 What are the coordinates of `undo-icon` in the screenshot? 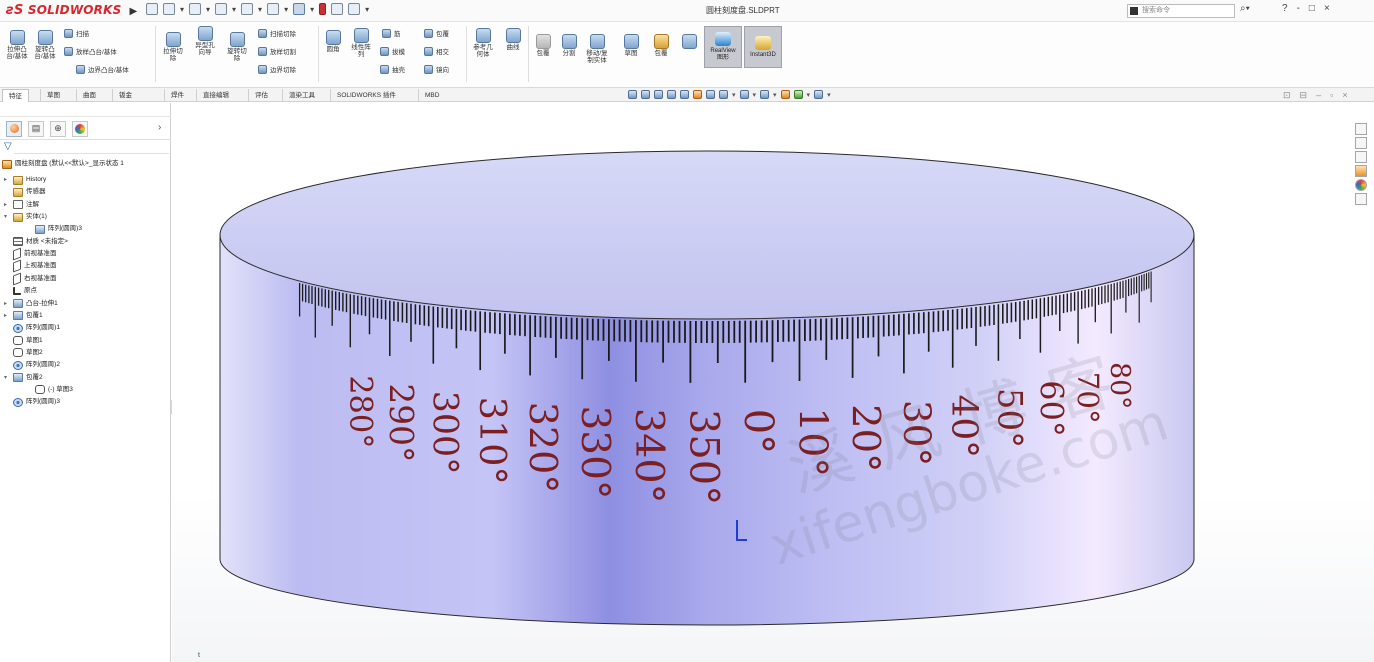 It's located at (273, 9).